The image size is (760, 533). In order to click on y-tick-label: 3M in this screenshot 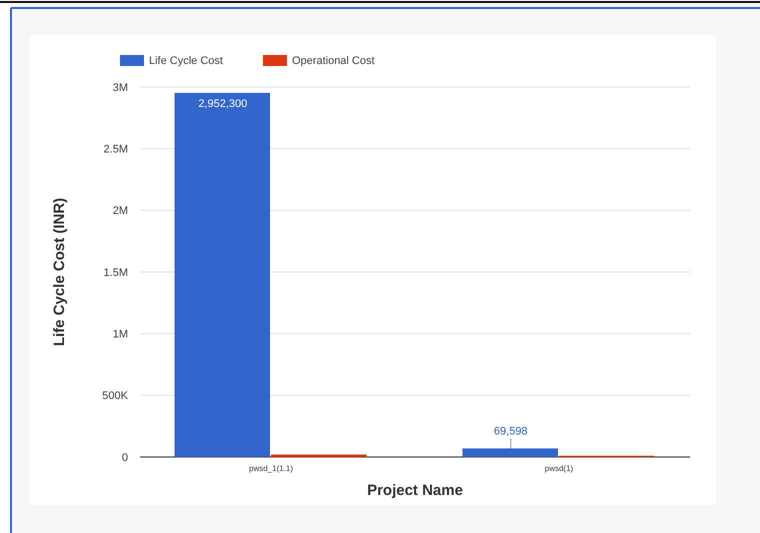, I will do `click(120, 88)`.